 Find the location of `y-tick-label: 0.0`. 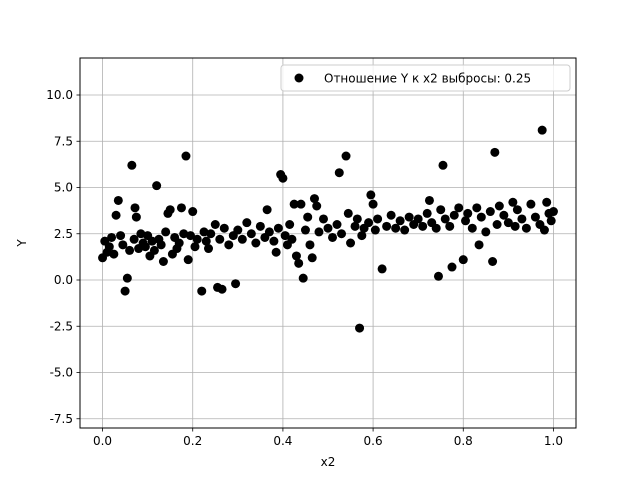

y-tick-label: 0.0 is located at coordinates (63, 280).